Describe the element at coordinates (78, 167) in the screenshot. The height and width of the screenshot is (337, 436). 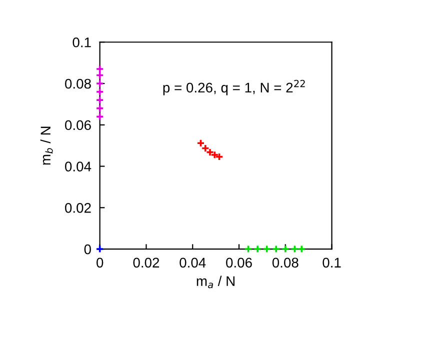
I see `y-tick-label: 0.04` at that location.